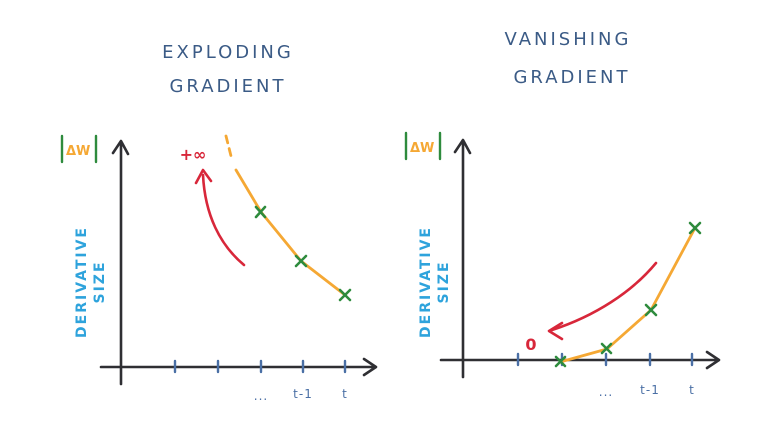 Image resolution: width=783 pixels, height=436 pixels. Describe the element at coordinates (444, 281) in the screenshot. I see `vanishing-y-label-line2: SIZE` at that location.